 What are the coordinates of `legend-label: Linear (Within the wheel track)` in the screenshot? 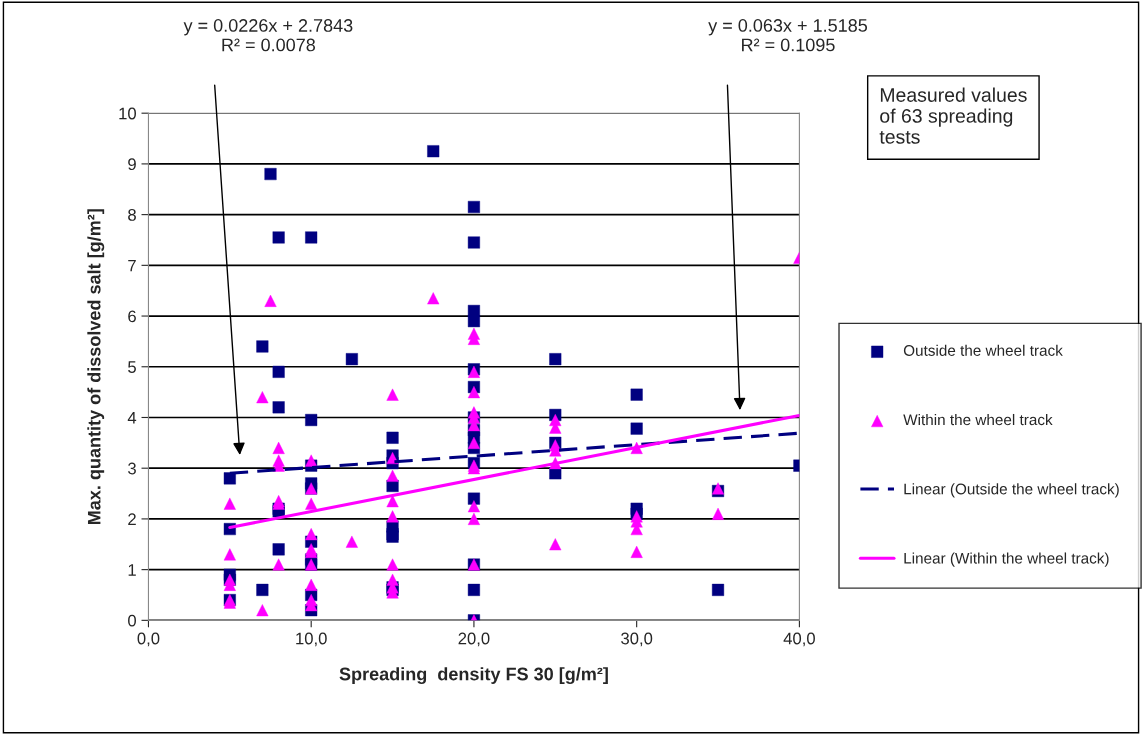 It's located at (1006, 559).